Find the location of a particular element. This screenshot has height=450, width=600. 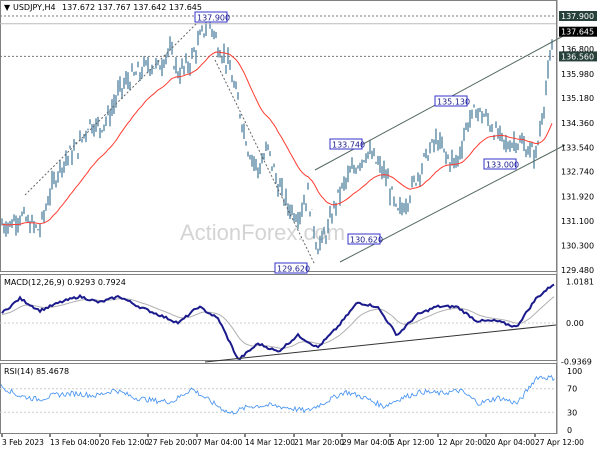

rsi-title: RSI(14) 85.4678 is located at coordinates (36, 371).